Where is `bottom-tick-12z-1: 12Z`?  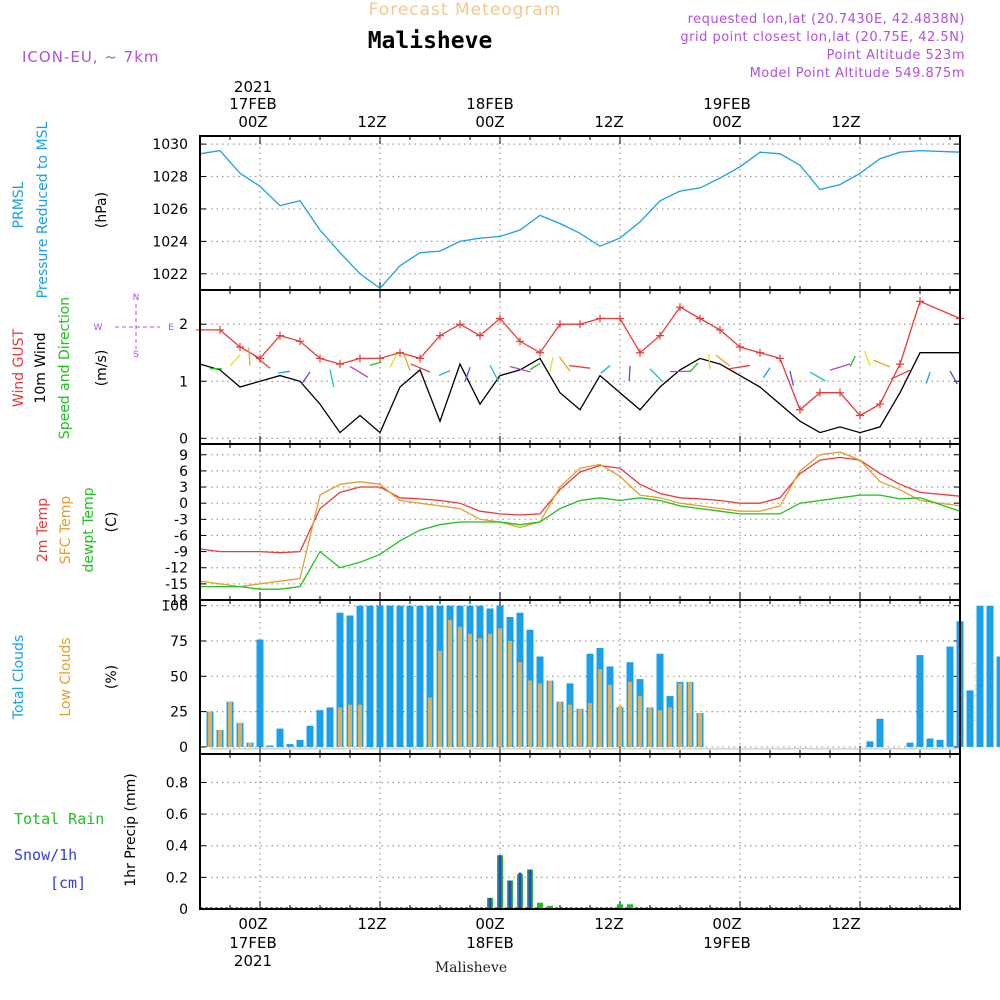 bottom-tick-12z-1: 12Z is located at coordinates (371, 924).